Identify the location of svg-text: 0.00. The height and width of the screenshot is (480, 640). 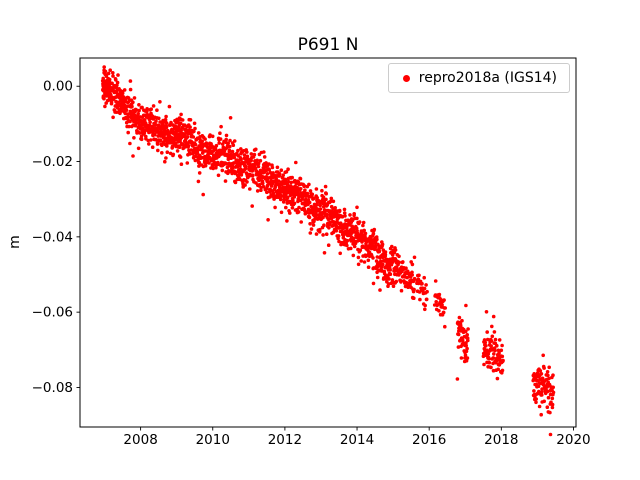
(58, 87).